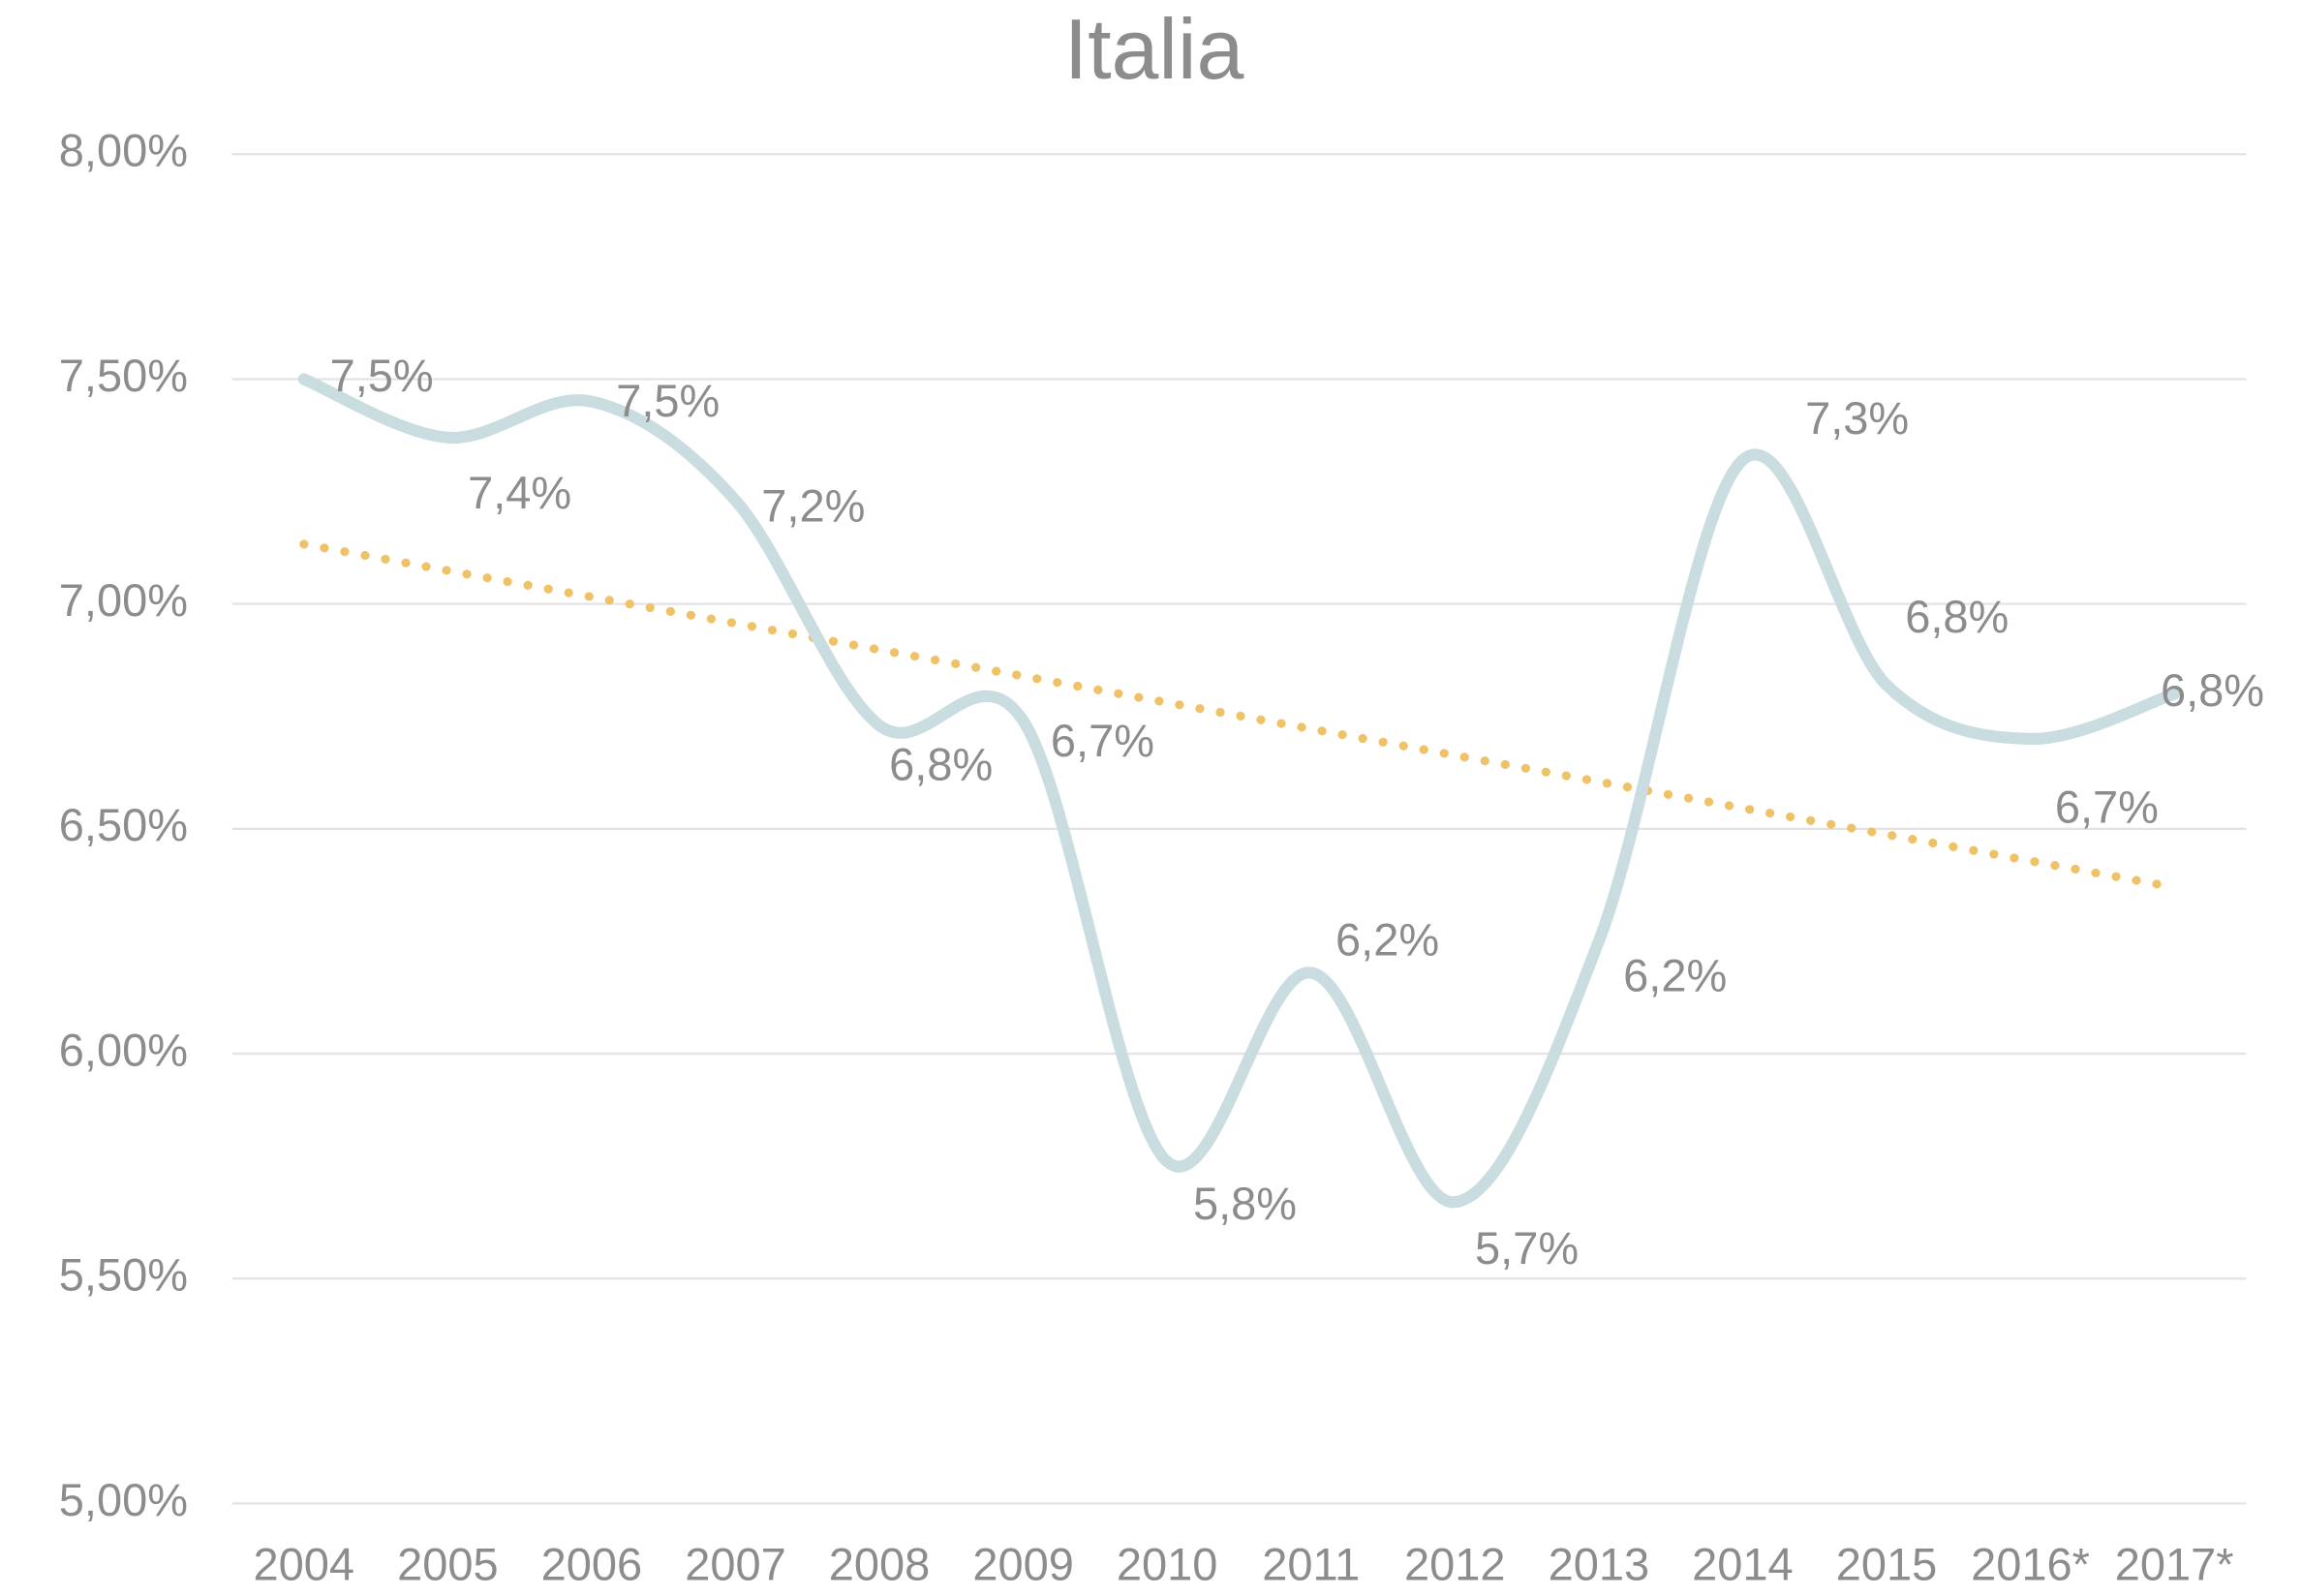 The image size is (2302, 1596). I want to click on x-tick-label: 2006, so click(592, 1564).